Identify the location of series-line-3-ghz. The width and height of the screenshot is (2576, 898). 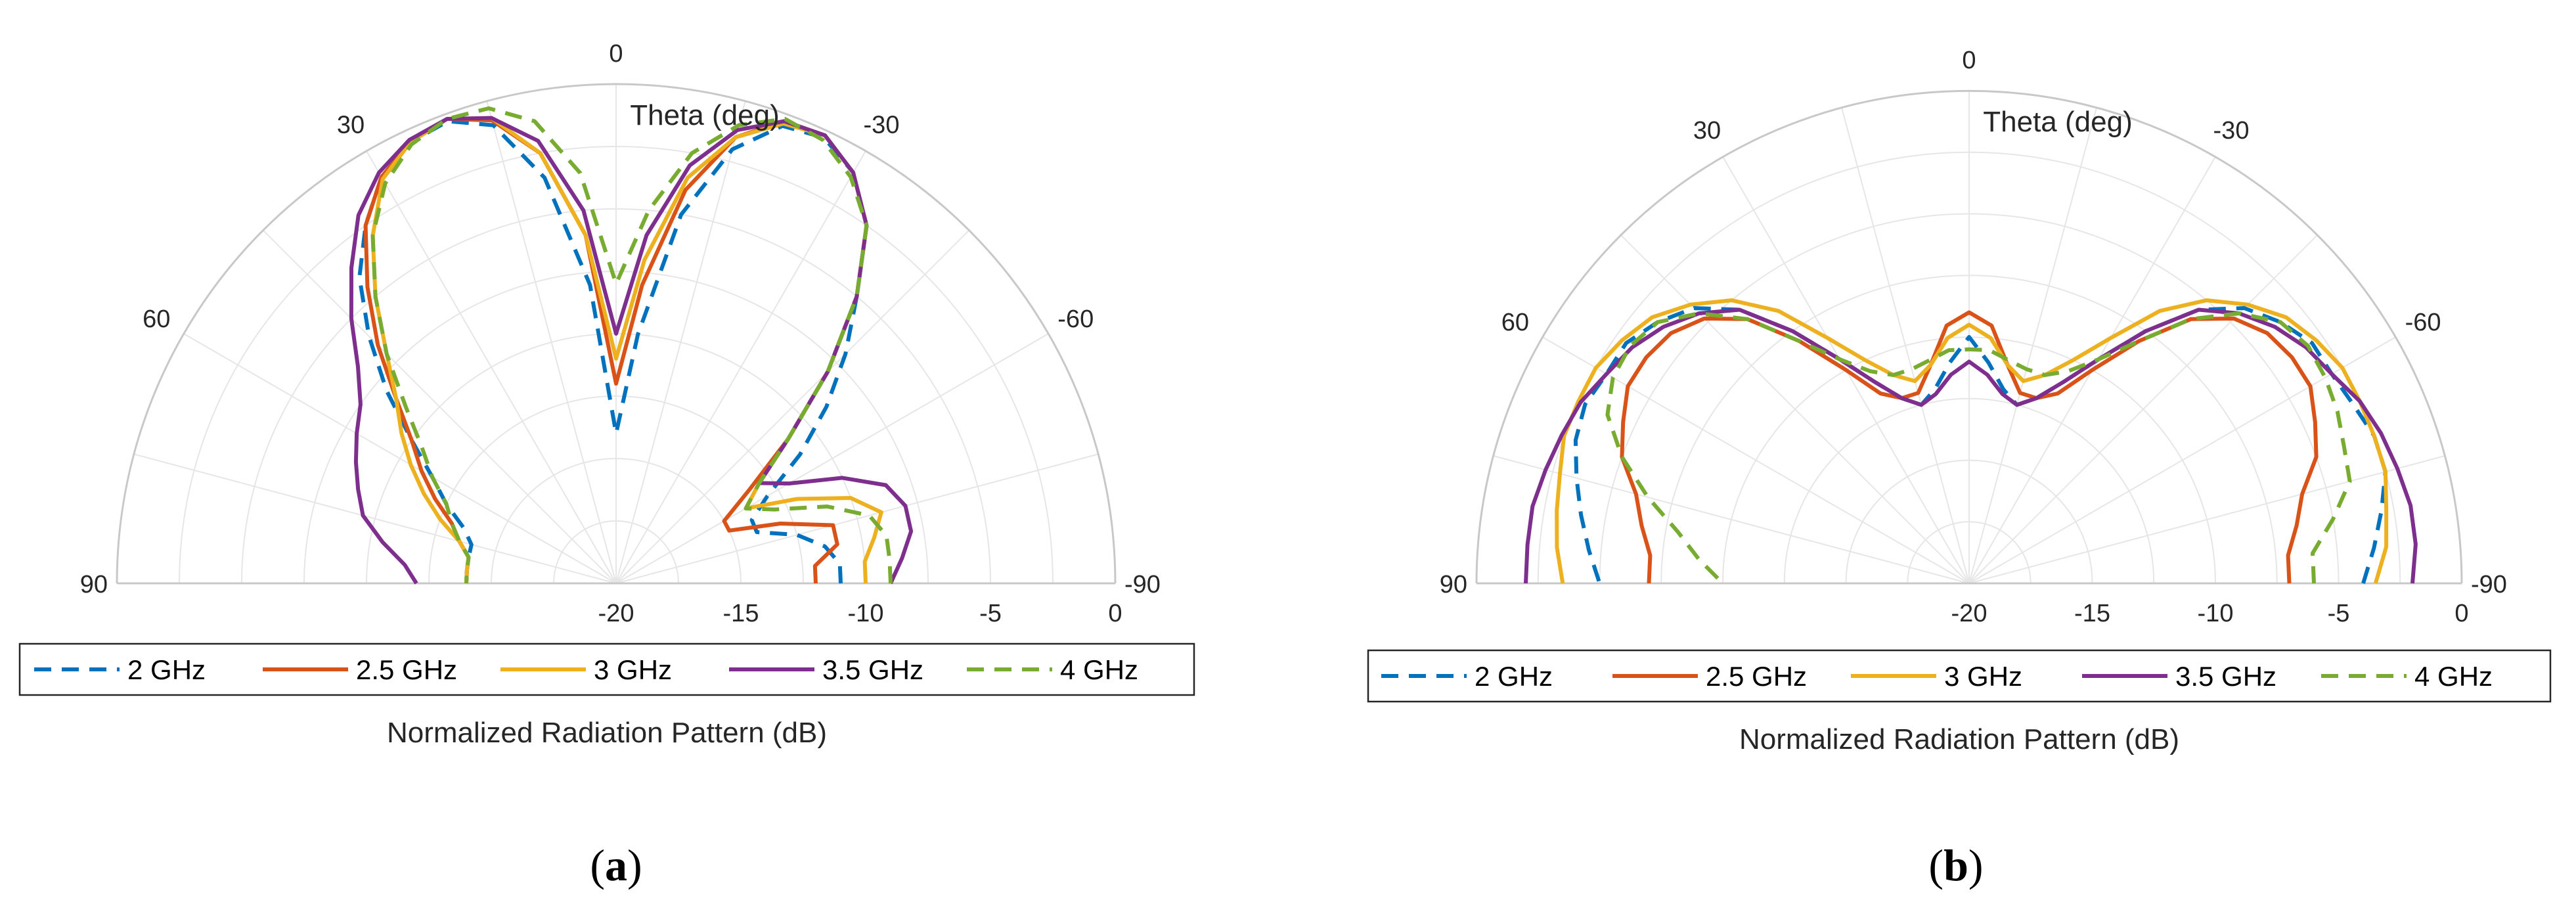
(1972, 441).